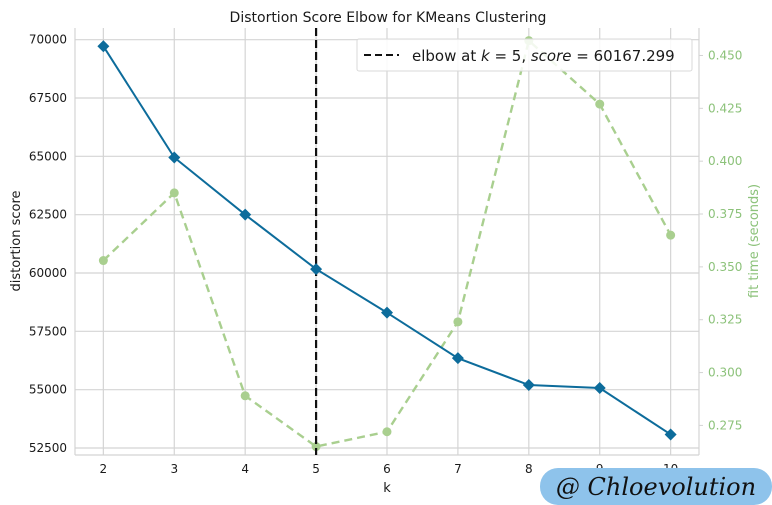 This screenshot has width=772, height=505. I want to click on y-axis-label: distortion score, so click(16, 241).